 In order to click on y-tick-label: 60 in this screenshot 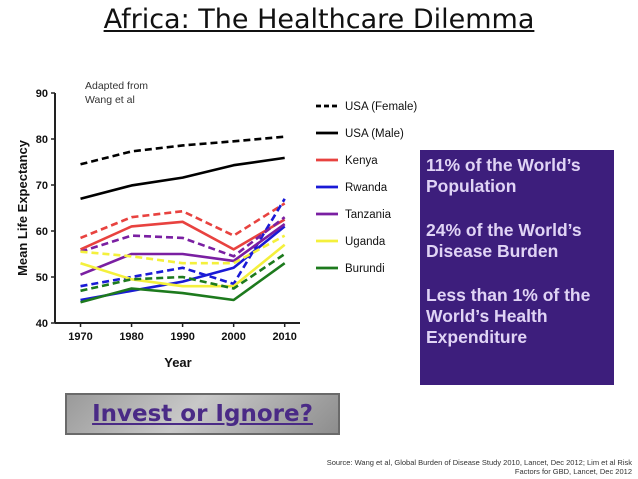, I will do `click(42, 232)`.